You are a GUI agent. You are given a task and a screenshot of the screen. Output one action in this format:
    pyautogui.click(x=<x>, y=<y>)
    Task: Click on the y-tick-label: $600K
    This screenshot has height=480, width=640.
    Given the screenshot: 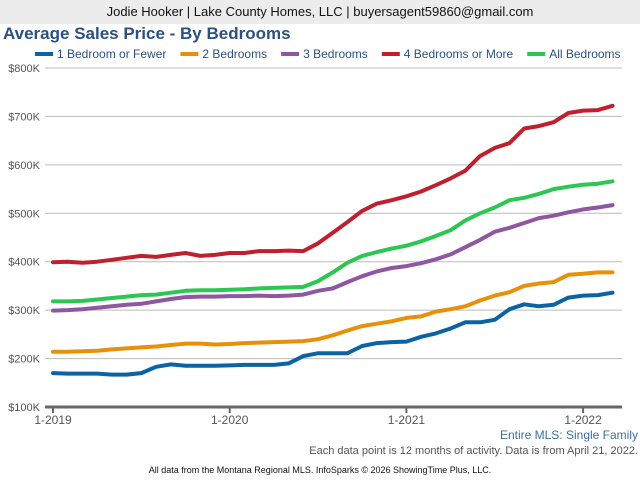 What is the action you would take?
    pyautogui.click(x=24, y=166)
    